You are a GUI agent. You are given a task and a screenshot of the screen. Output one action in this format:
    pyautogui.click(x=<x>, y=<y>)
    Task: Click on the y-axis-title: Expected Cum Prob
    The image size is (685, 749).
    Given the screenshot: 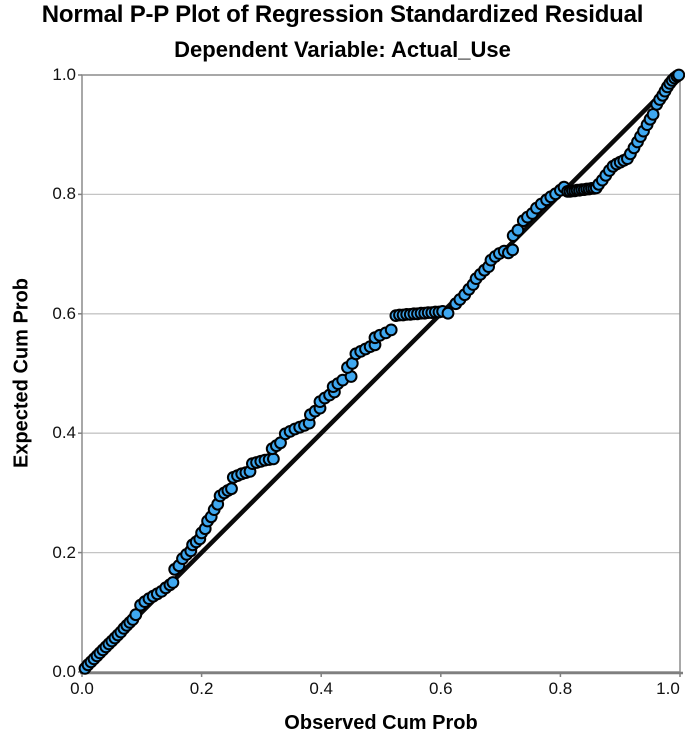 What is the action you would take?
    pyautogui.click(x=21, y=373)
    